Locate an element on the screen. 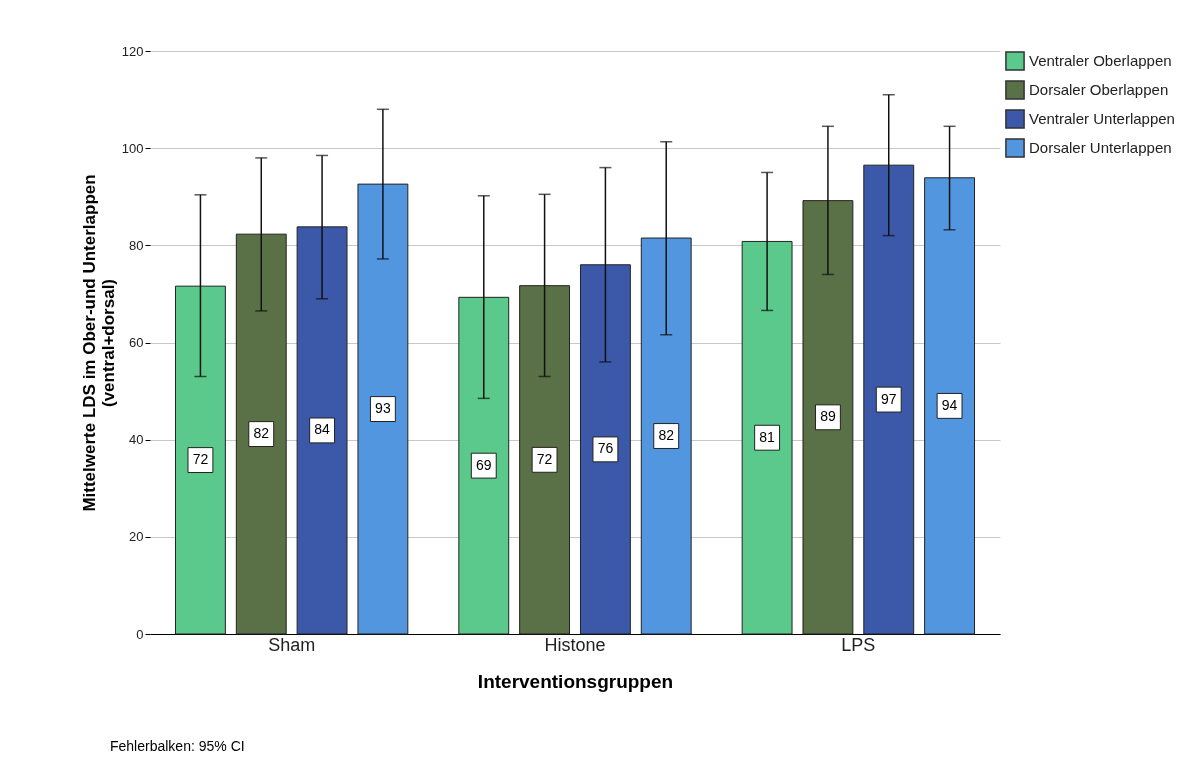  x-tick-label: Sham is located at coordinates (292, 644).